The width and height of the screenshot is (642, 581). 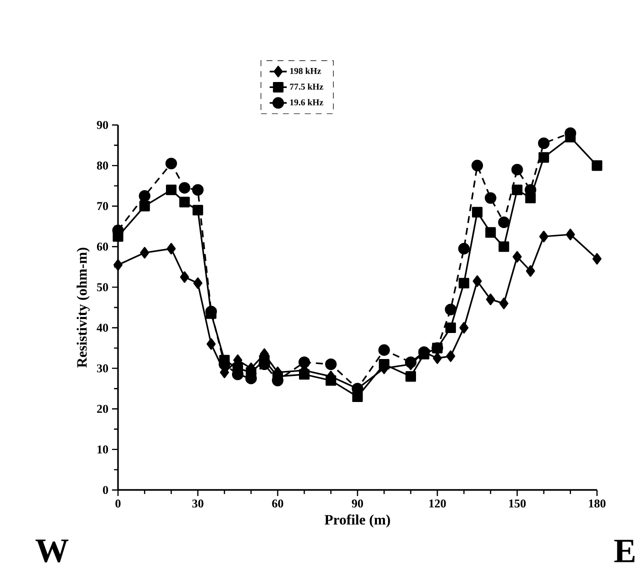 I want to click on y-tick-label: 20, so click(x=102, y=408).